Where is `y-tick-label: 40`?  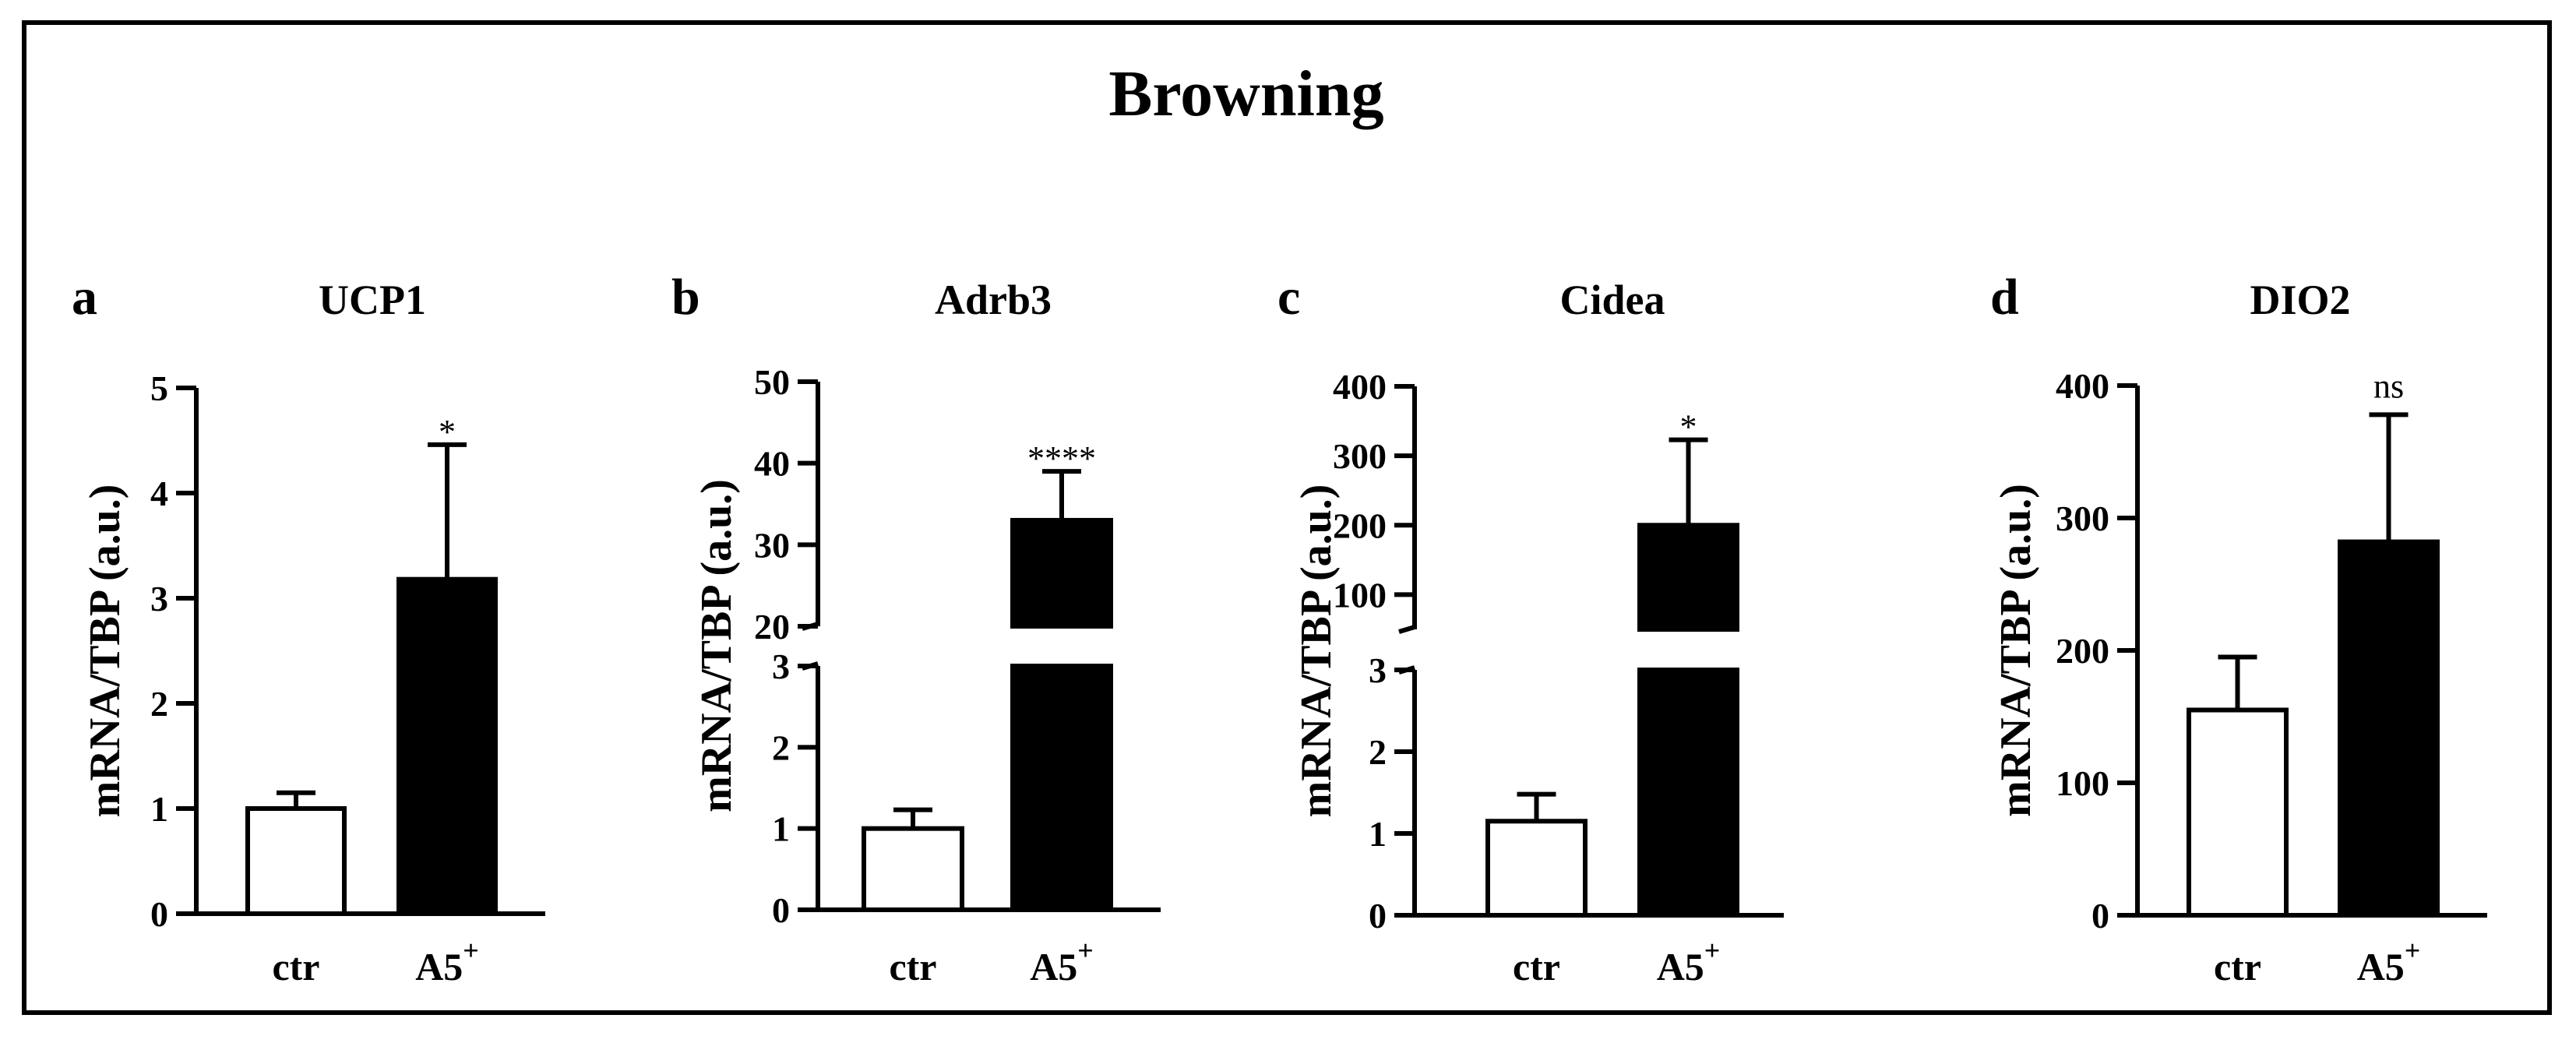
y-tick-label: 40 is located at coordinates (772, 464).